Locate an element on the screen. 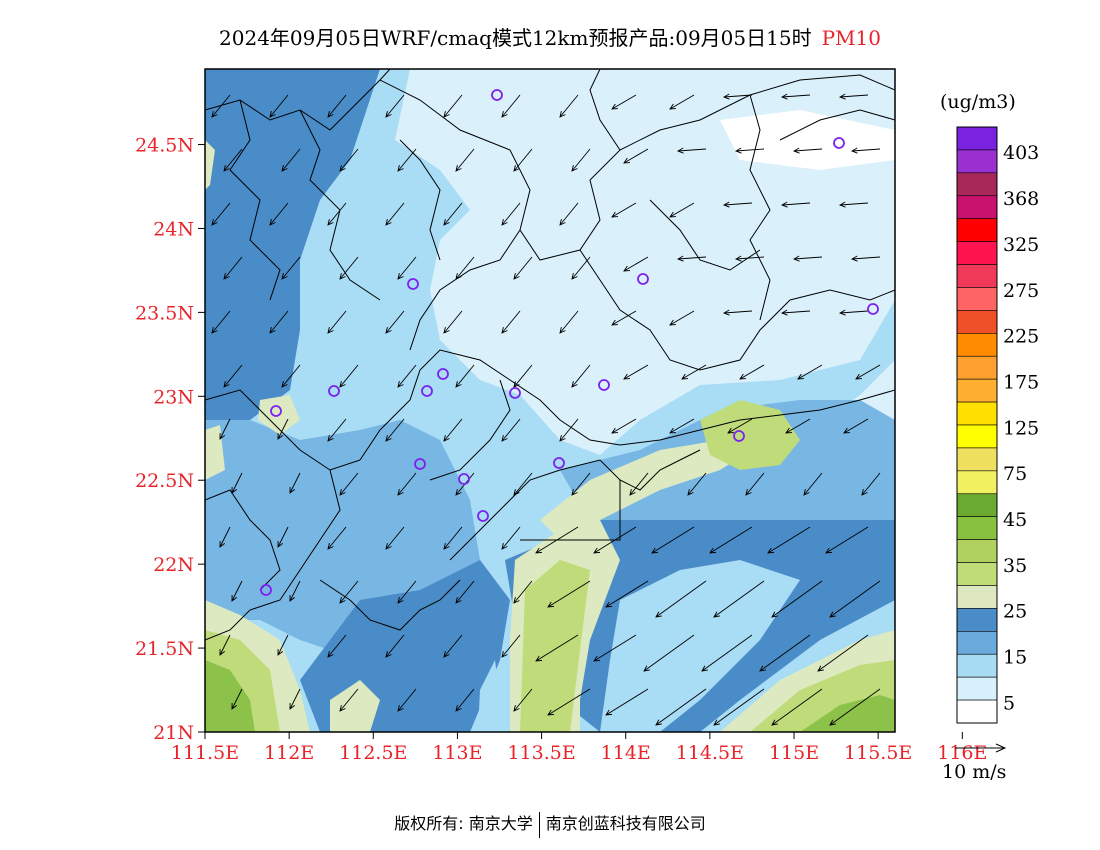  colorbar-label-0: 403 is located at coordinates (1021, 153).